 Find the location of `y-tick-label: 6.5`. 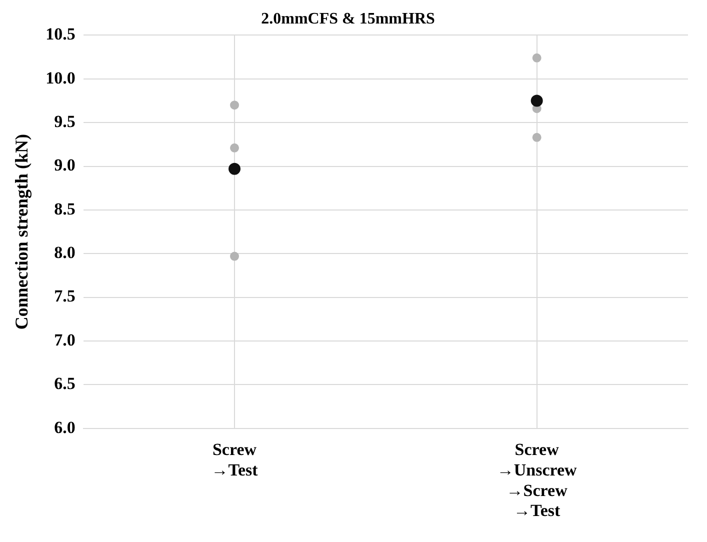

y-tick-label: 6.5 is located at coordinates (65, 384).